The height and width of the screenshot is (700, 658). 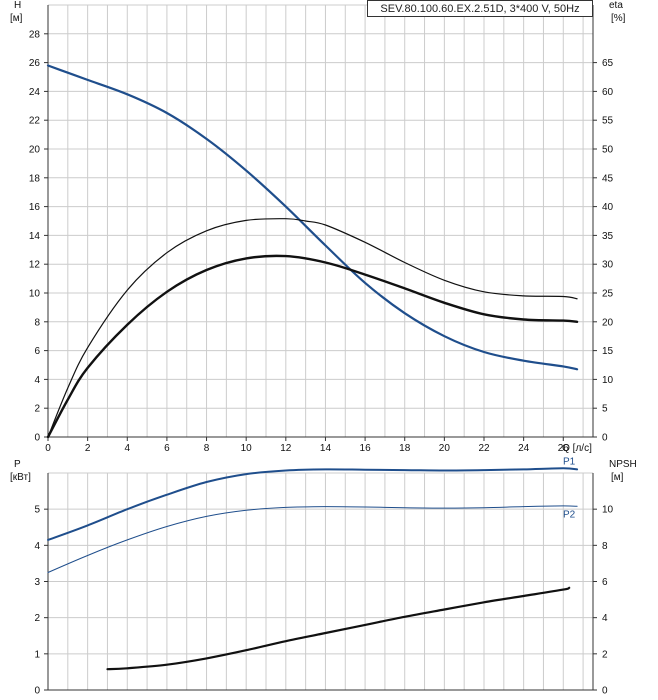 I want to click on bottom-right-tick-label: 8, so click(x=605, y=546).